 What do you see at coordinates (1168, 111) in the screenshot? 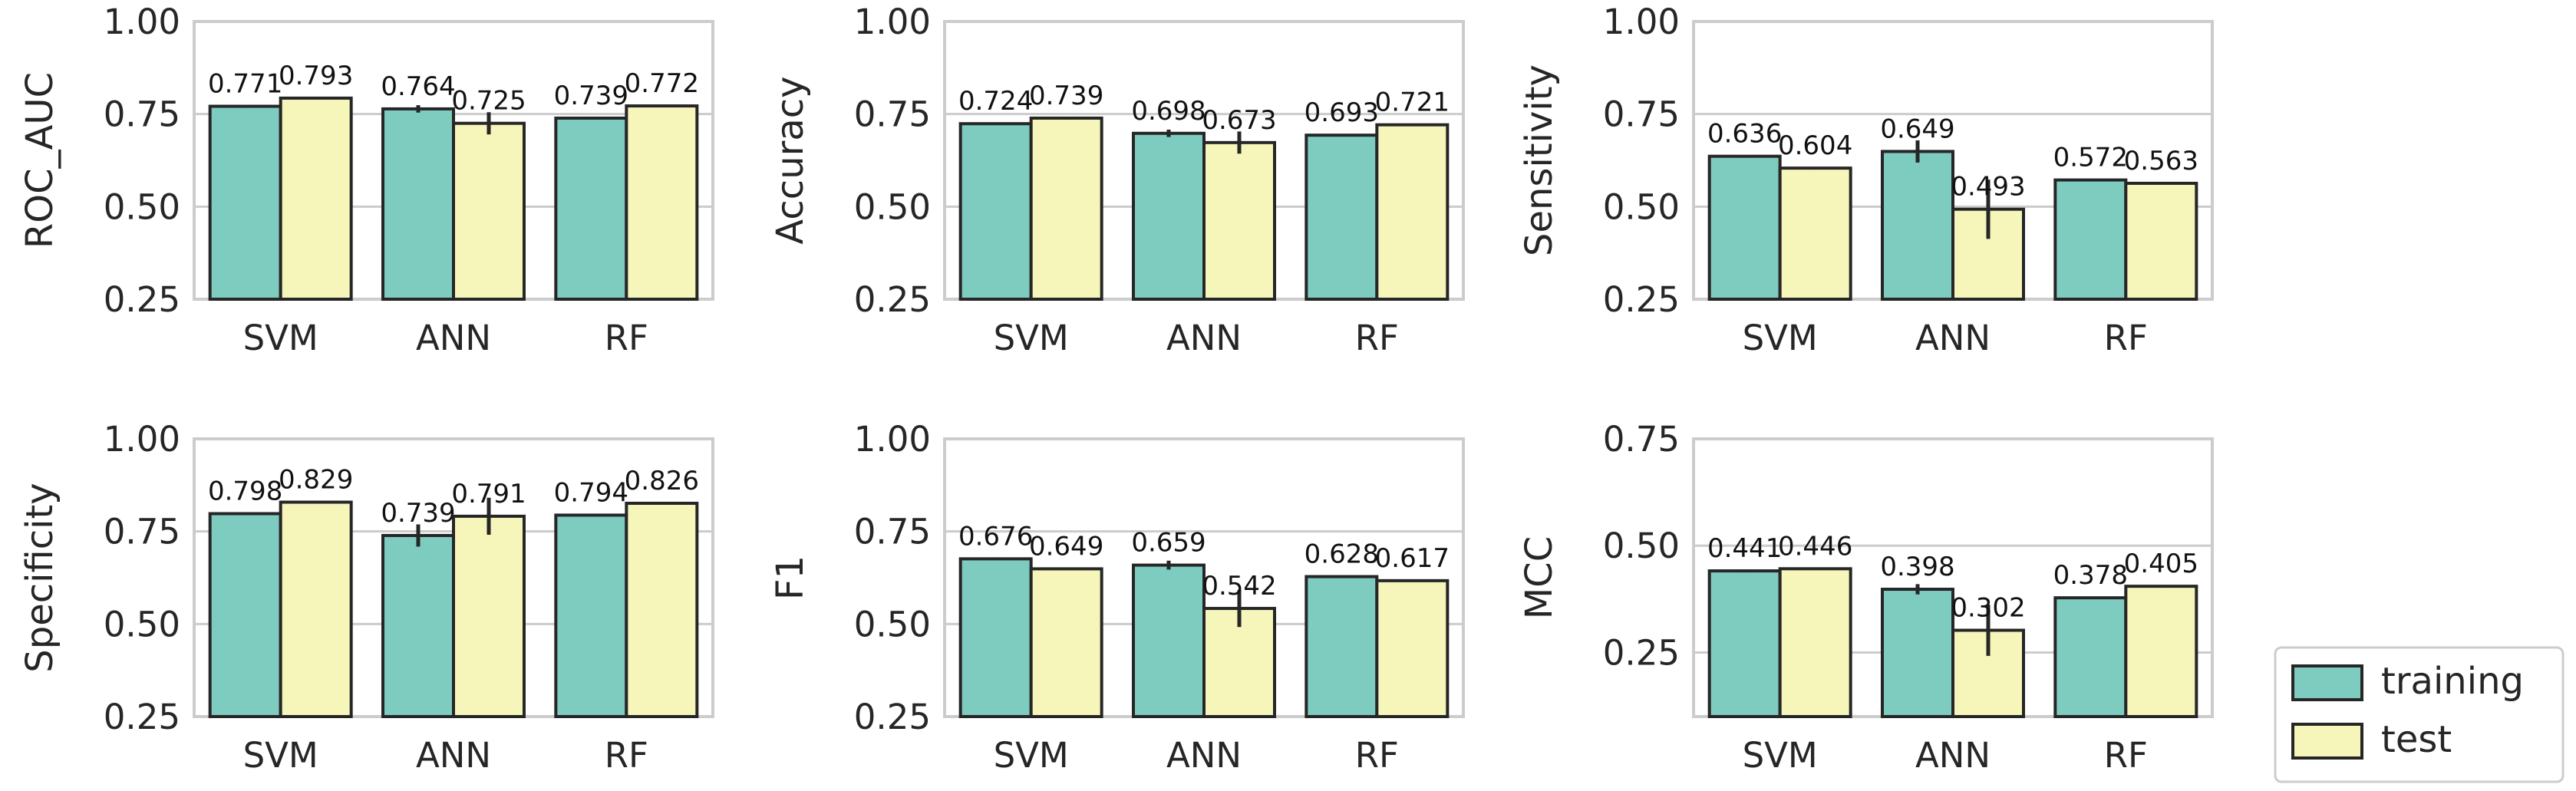
I see `data-label-training-ann: 0.698` at bounding box center [1168, 111].